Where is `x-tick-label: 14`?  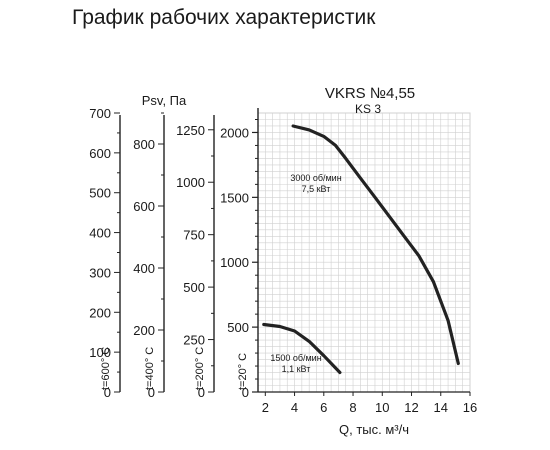 x-tick-label: 14 is located at coordinates (441, 407).